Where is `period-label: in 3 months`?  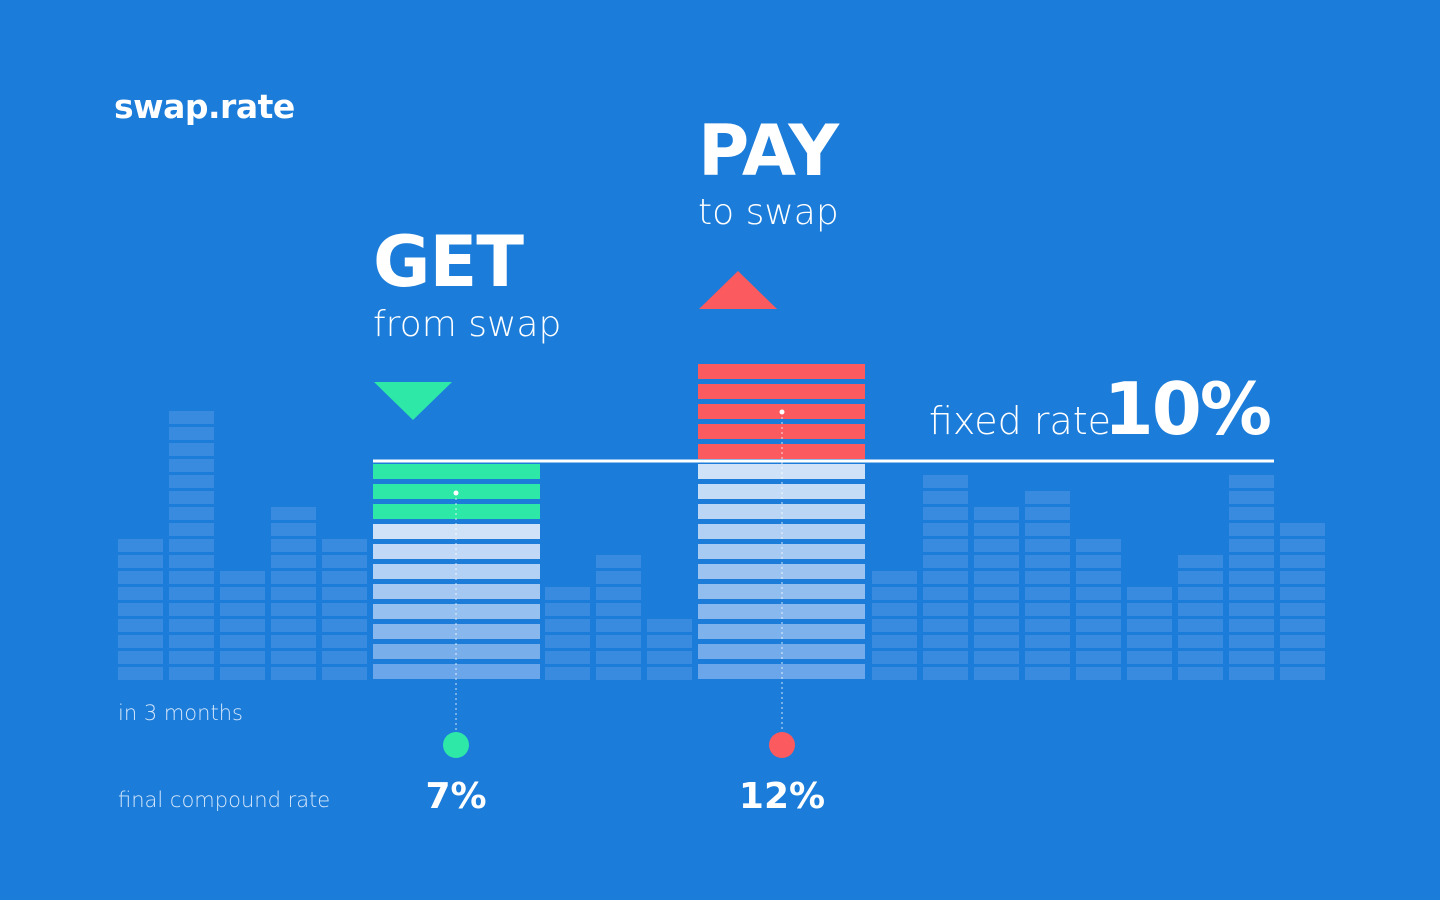 period-label: in 3 months is located at coordinates (180, 713).